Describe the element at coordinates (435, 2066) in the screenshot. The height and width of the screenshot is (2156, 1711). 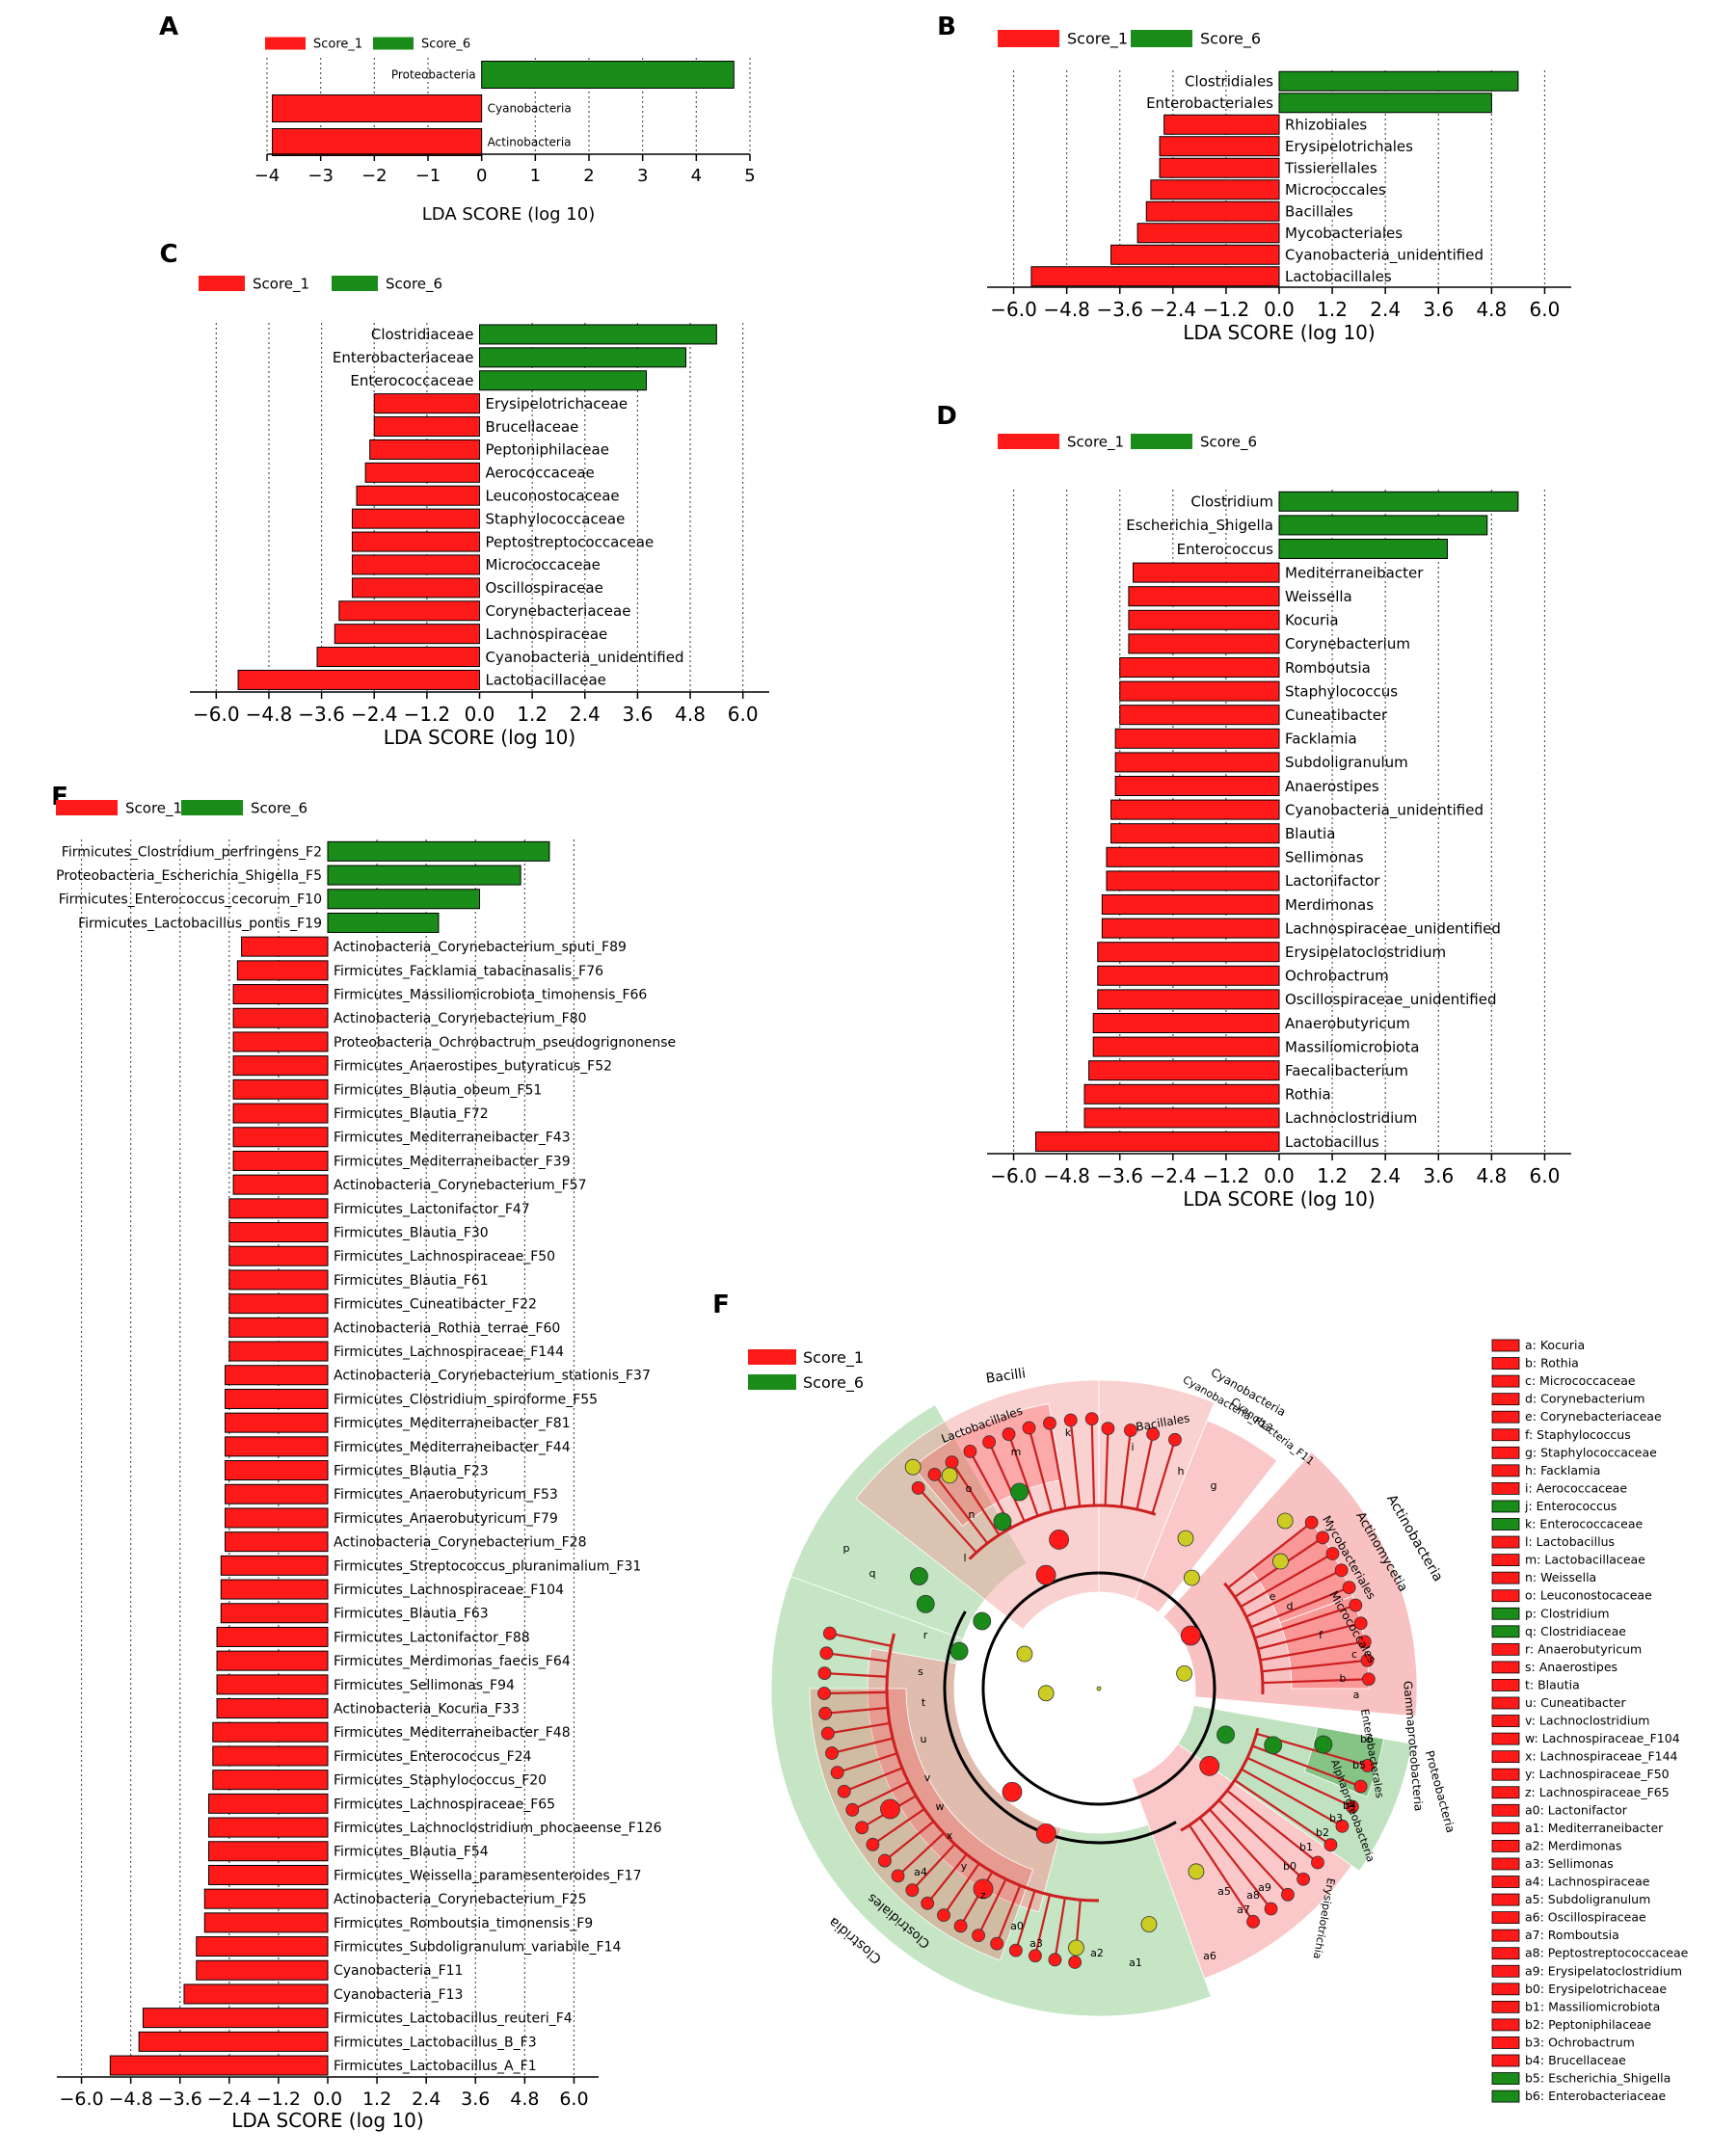
I see `bar-label: Firmicutes_Lactobacillus_A_F1` at that location.